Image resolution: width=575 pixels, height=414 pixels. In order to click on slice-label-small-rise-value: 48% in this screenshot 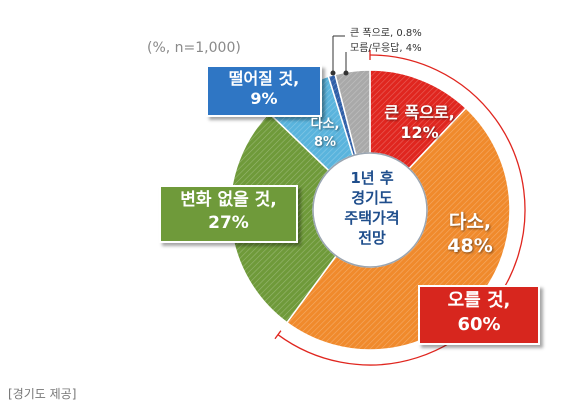, I will do `click(470, 246)`.